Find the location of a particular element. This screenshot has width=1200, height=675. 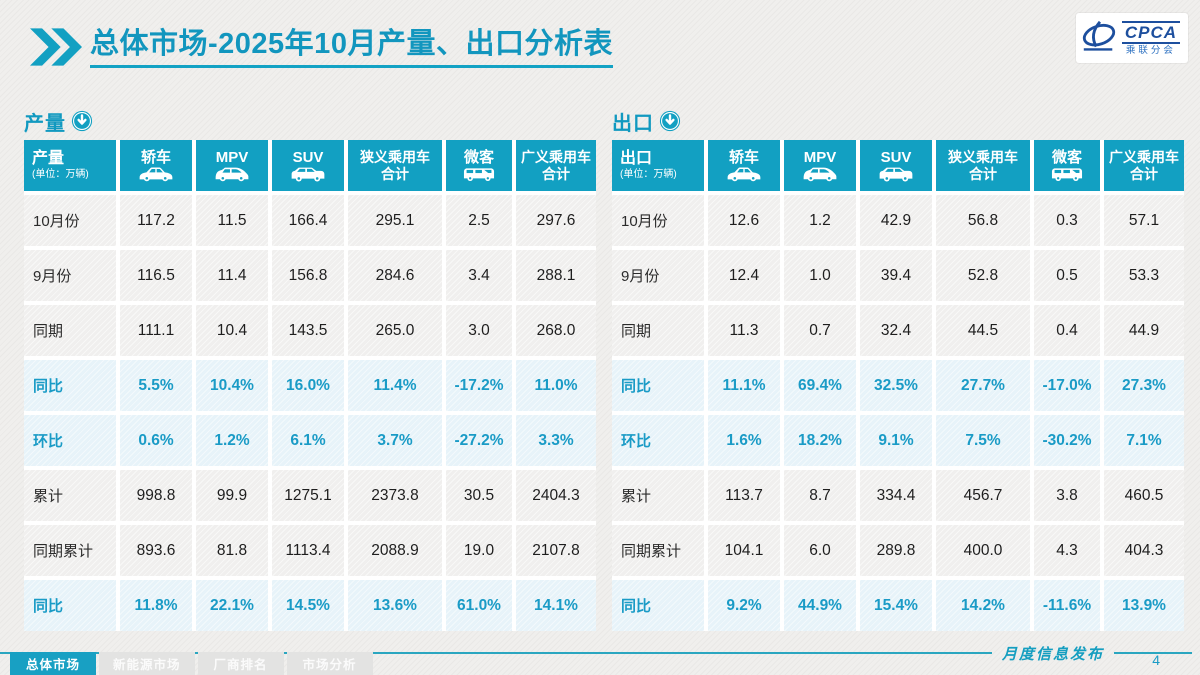

value-cell: 61.0% is located at coordinates (479, 605).